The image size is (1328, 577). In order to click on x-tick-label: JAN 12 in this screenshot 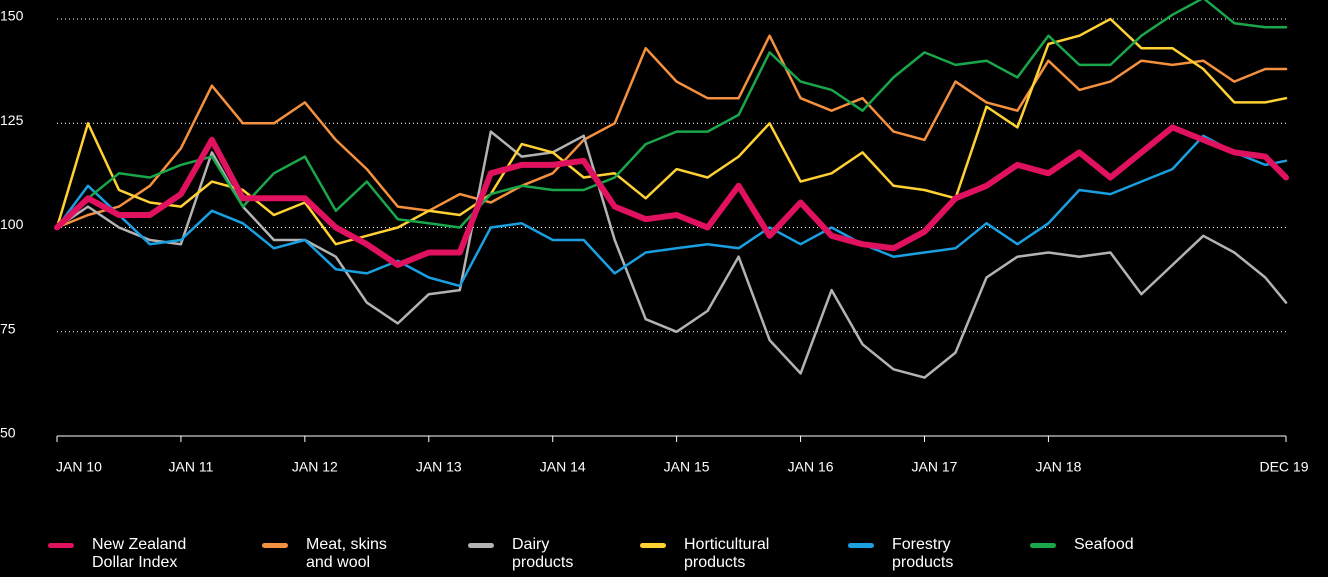, I will do `click(315, 467)`.